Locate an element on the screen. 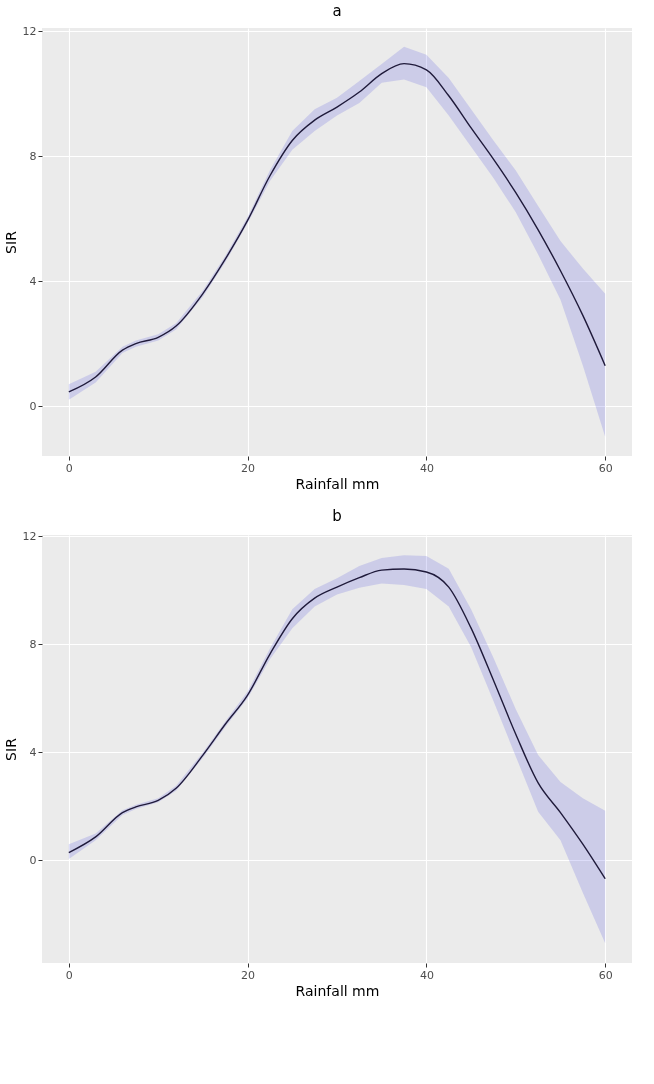 This screenshot has height=1084, width=654. chart-title: a is located at coordinates (337, 11).